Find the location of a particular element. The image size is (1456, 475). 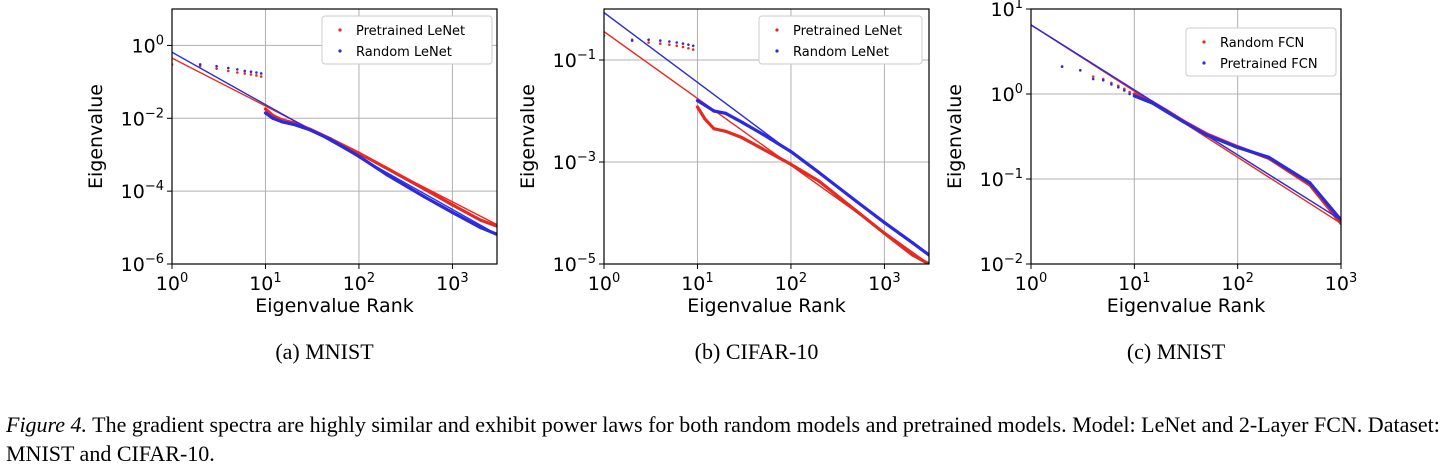

y-tick-label: 10⁻⁶ is located at coordinates (142, 264).